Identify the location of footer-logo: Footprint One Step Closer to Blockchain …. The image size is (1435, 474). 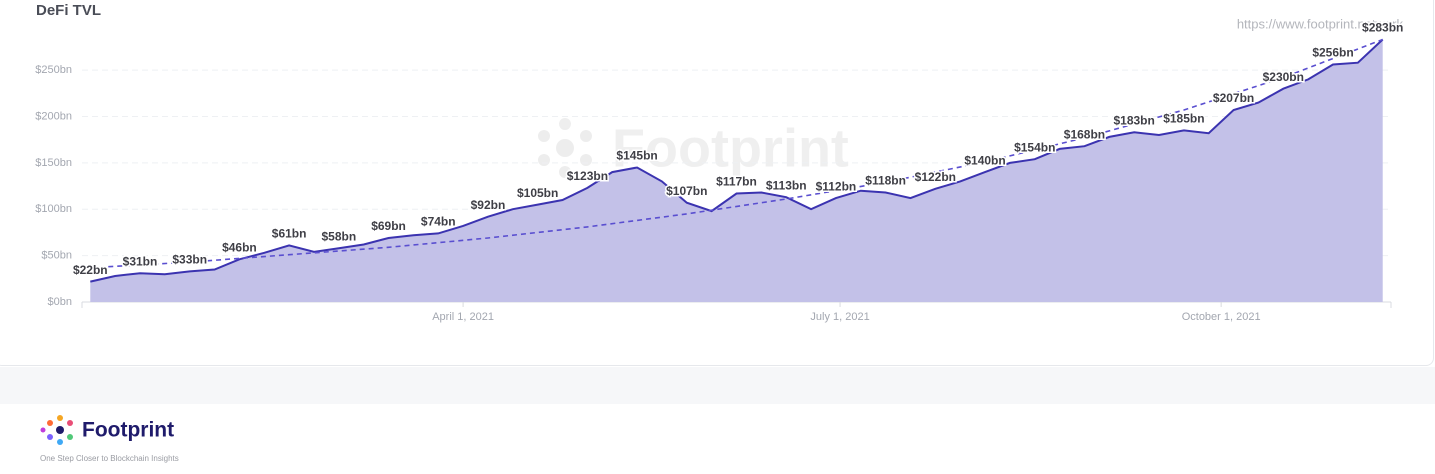
(109, 439).